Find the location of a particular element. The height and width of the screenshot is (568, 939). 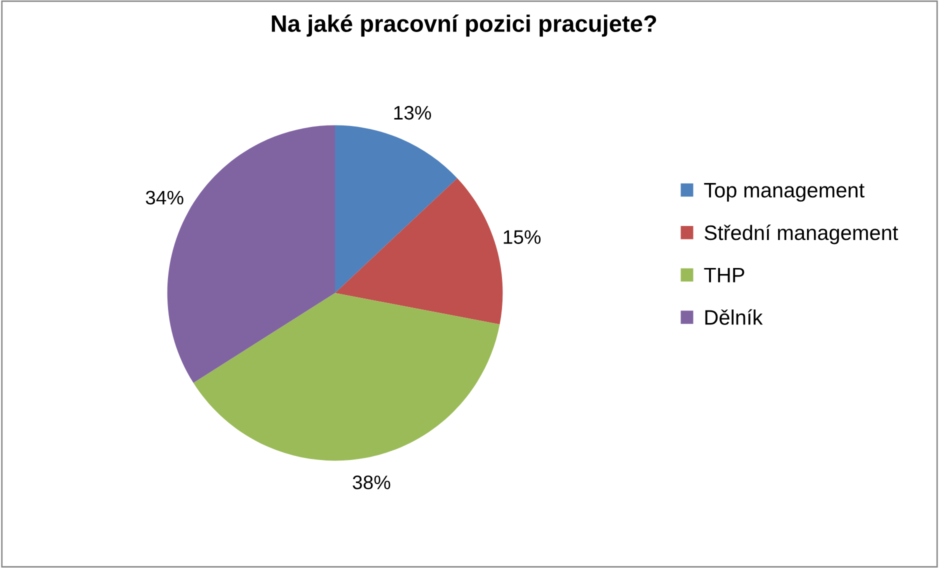

data-label: 13% is located at coordinates (413, 113).